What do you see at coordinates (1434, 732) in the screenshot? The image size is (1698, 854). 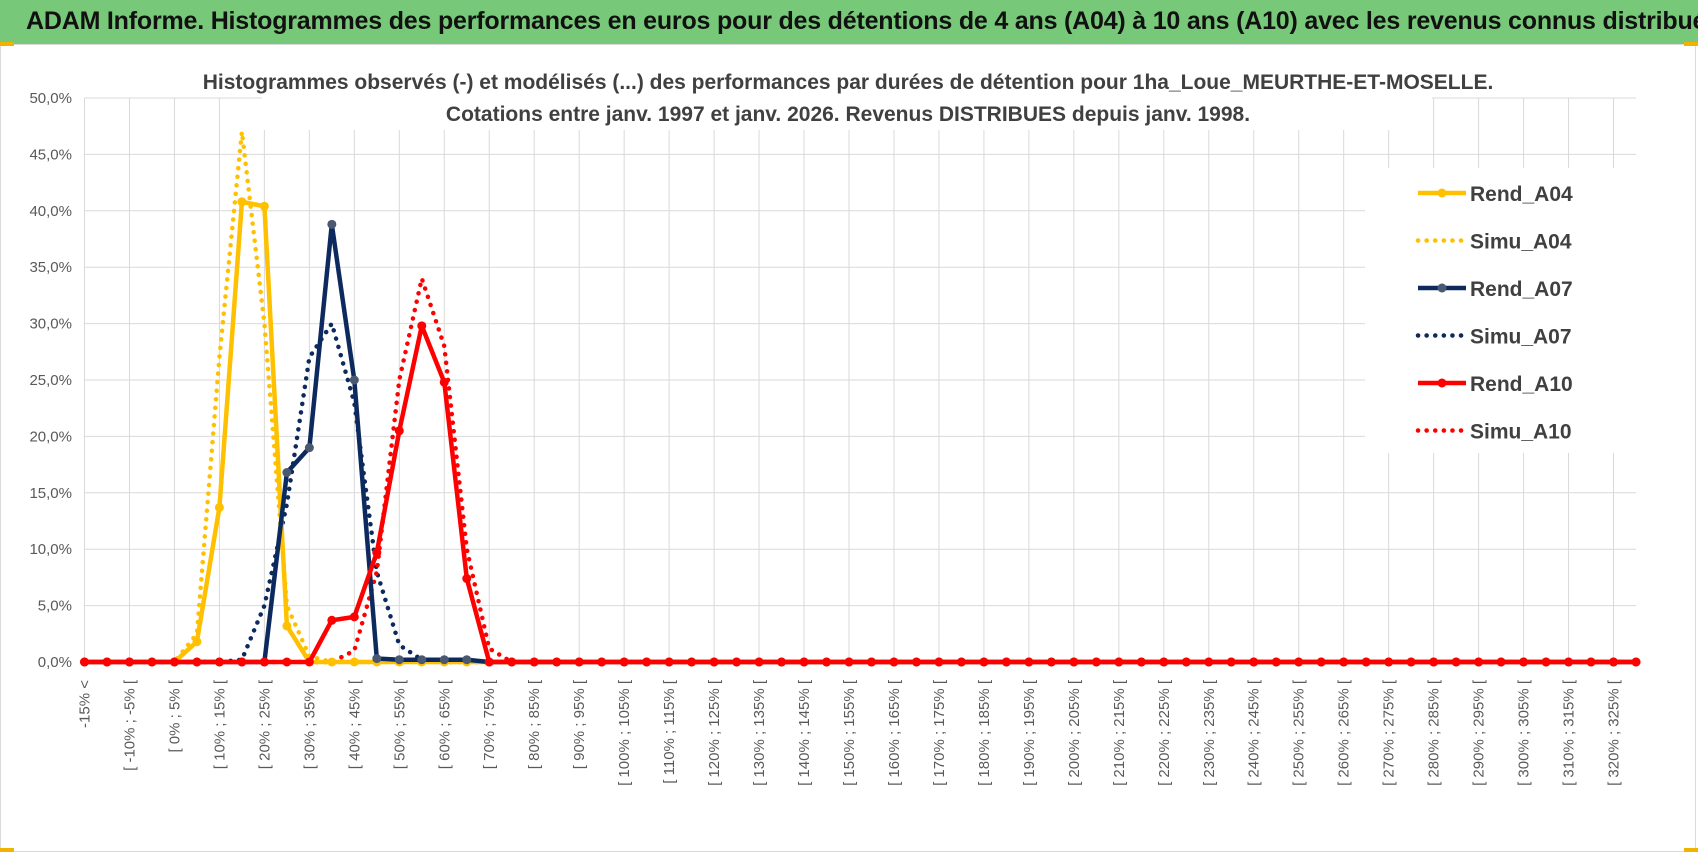 I see `x-tick-label: [ 280% ; 285% [` at bounding box center [1434, 732].